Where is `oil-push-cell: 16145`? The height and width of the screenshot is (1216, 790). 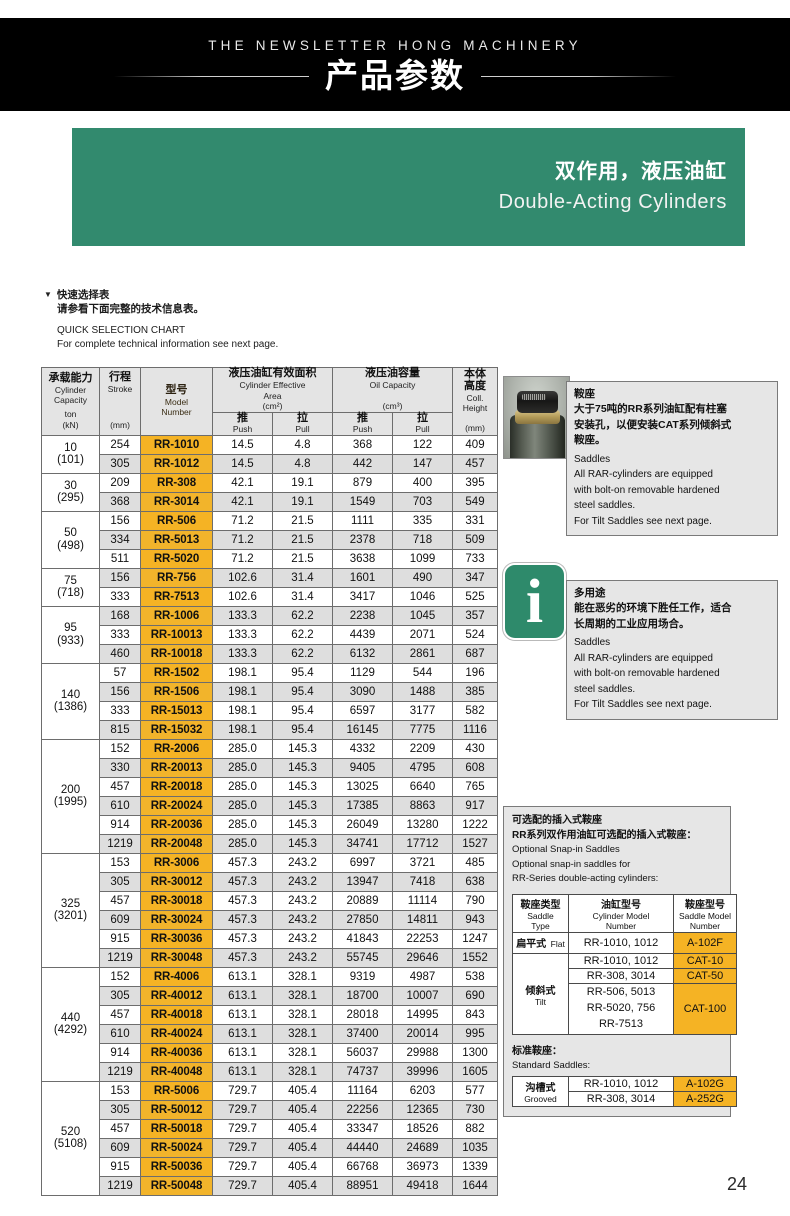 oil-push-cell: 16145 is located at coordinates (362, 729).